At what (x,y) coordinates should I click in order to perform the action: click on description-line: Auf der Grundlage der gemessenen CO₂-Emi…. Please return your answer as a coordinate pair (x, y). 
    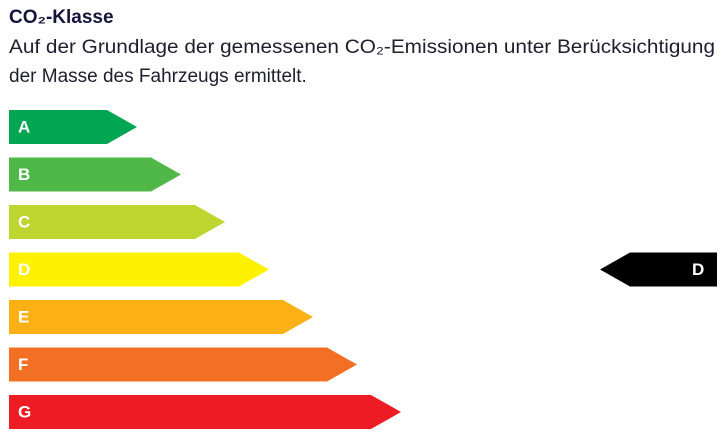
    Looking at the image, I should click on (362, 47).